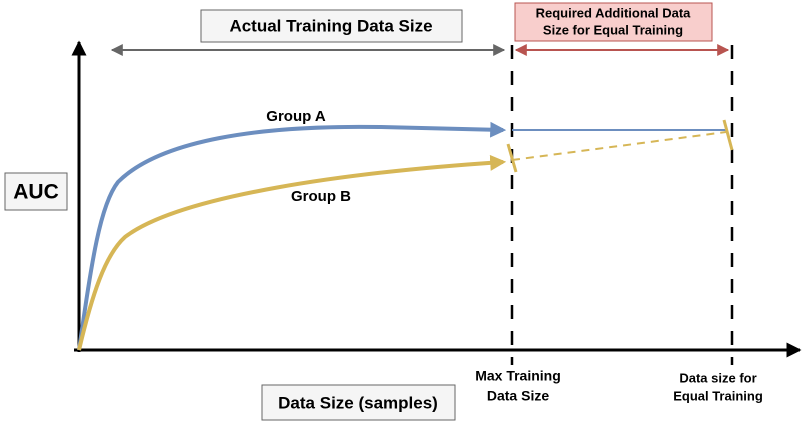  I want to click on group-a-label: Group A, so click(296, 116).